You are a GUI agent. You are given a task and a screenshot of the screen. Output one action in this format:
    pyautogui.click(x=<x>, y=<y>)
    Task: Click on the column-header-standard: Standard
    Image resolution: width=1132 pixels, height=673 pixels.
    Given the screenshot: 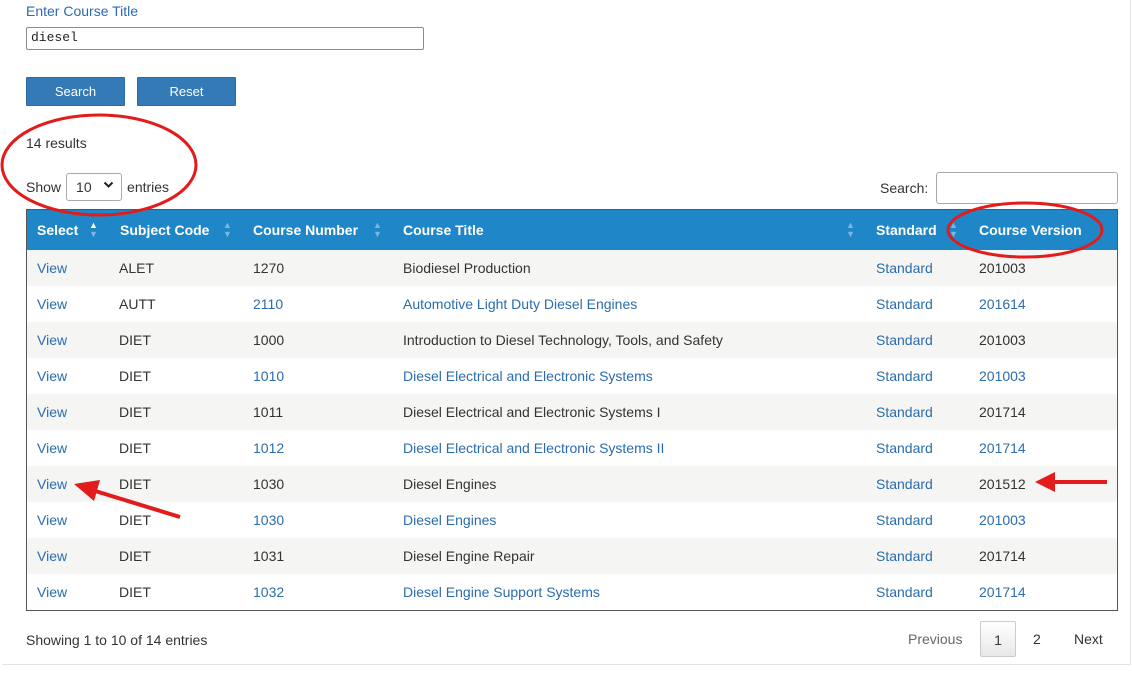 What is the action you would take?
    pyautogui.click(x=906, y=230)
    